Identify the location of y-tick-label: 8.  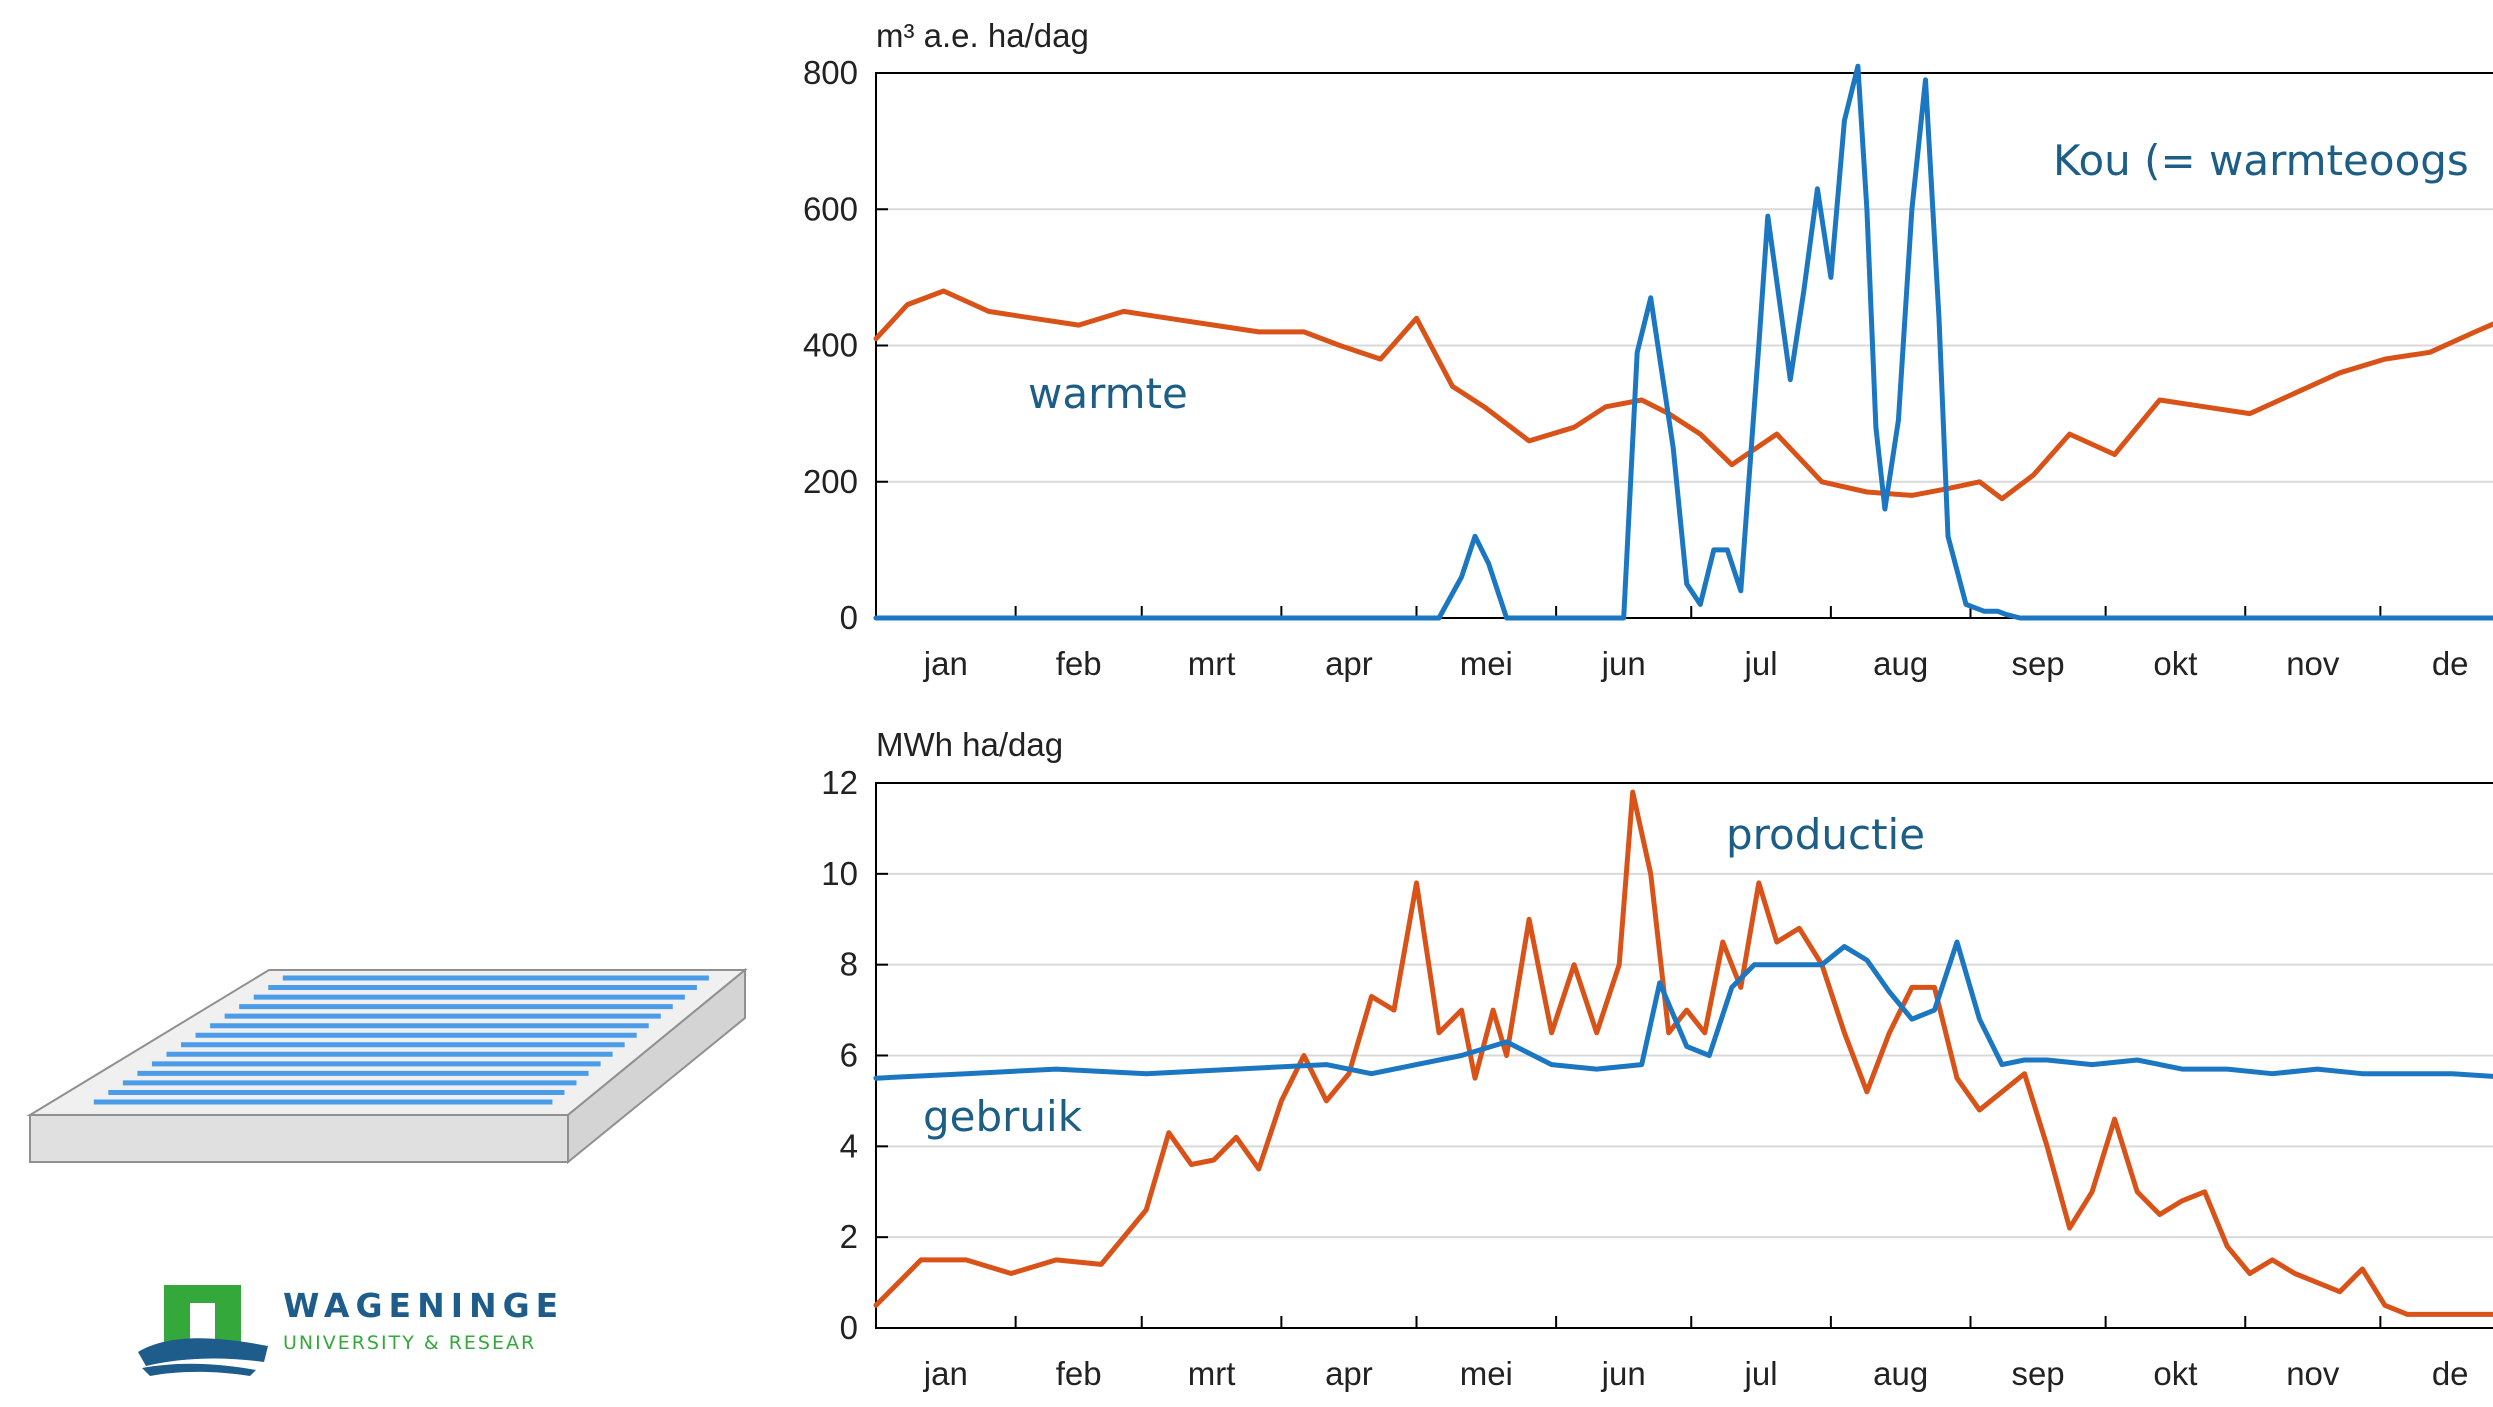
(849, 964).